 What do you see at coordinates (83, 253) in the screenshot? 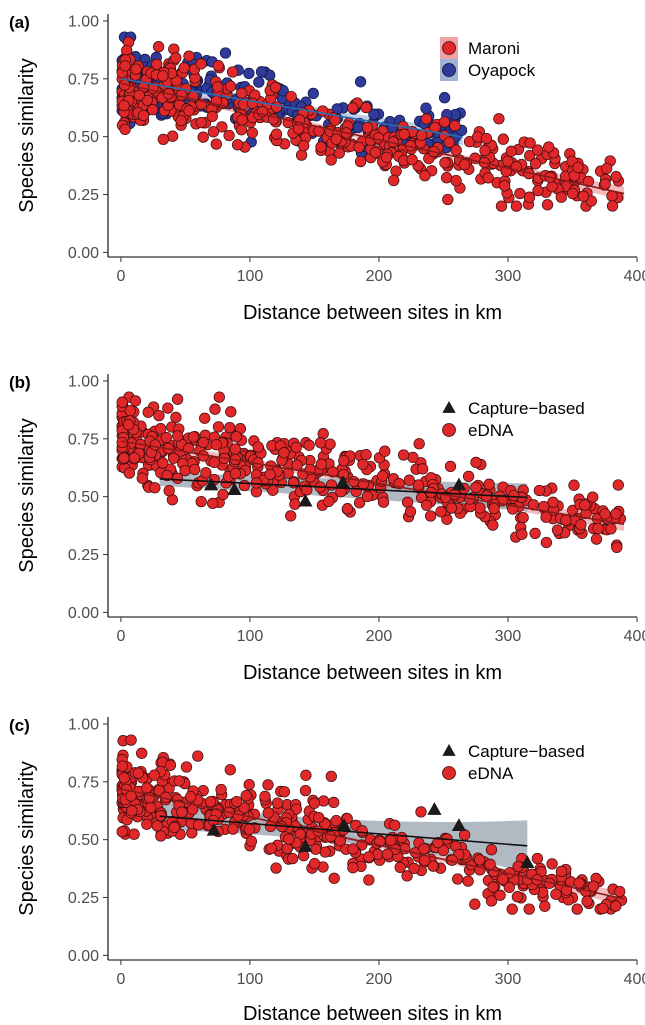
I see `y-tick-label: 0.00` at bounding box center [83, 253].